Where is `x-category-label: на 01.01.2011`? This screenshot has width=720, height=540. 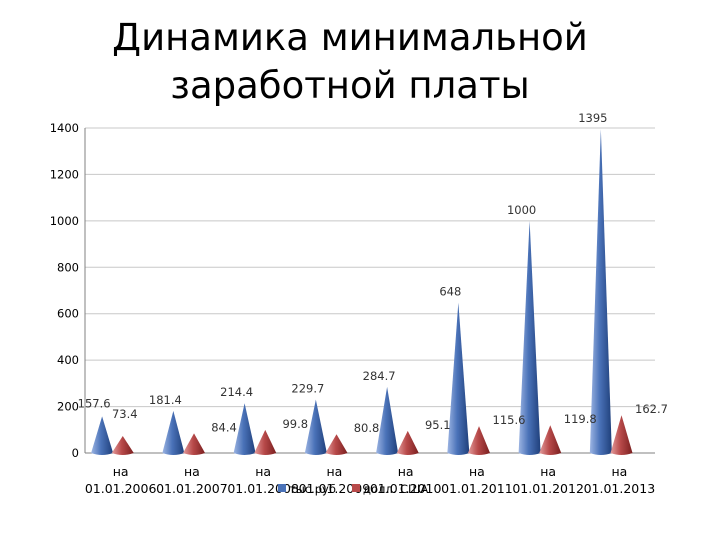 x-category-label: на 01.01.2011 is located at coordinates (477, 480).